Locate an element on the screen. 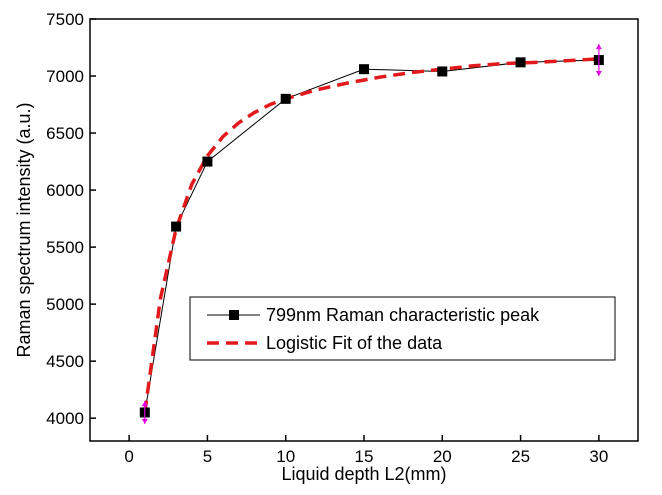 Image resolution: width=662 pixels, height=495 pixels. x-tick-label: 0 is located at coordinates (128, 456).